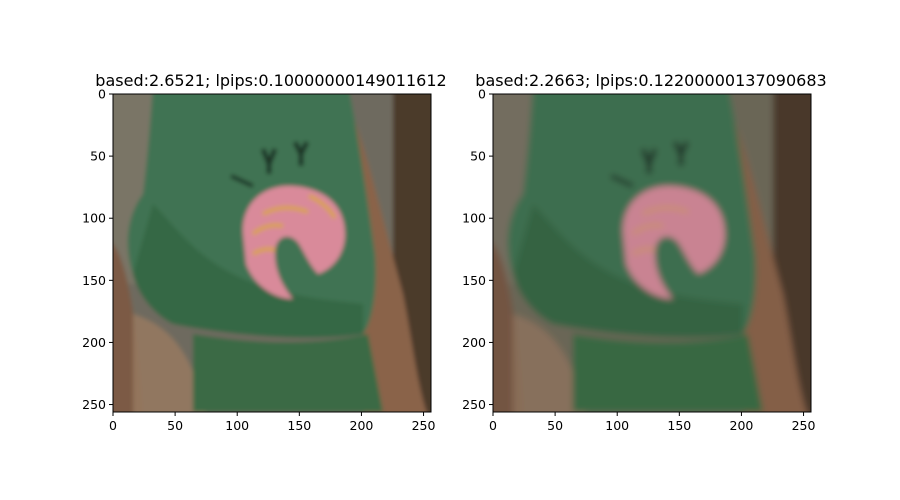 Image resolution: width=900 pixels, height=500 pixels. I want to click on left-x-axis: 0 50 100 150 200 250, so click(272, 422).